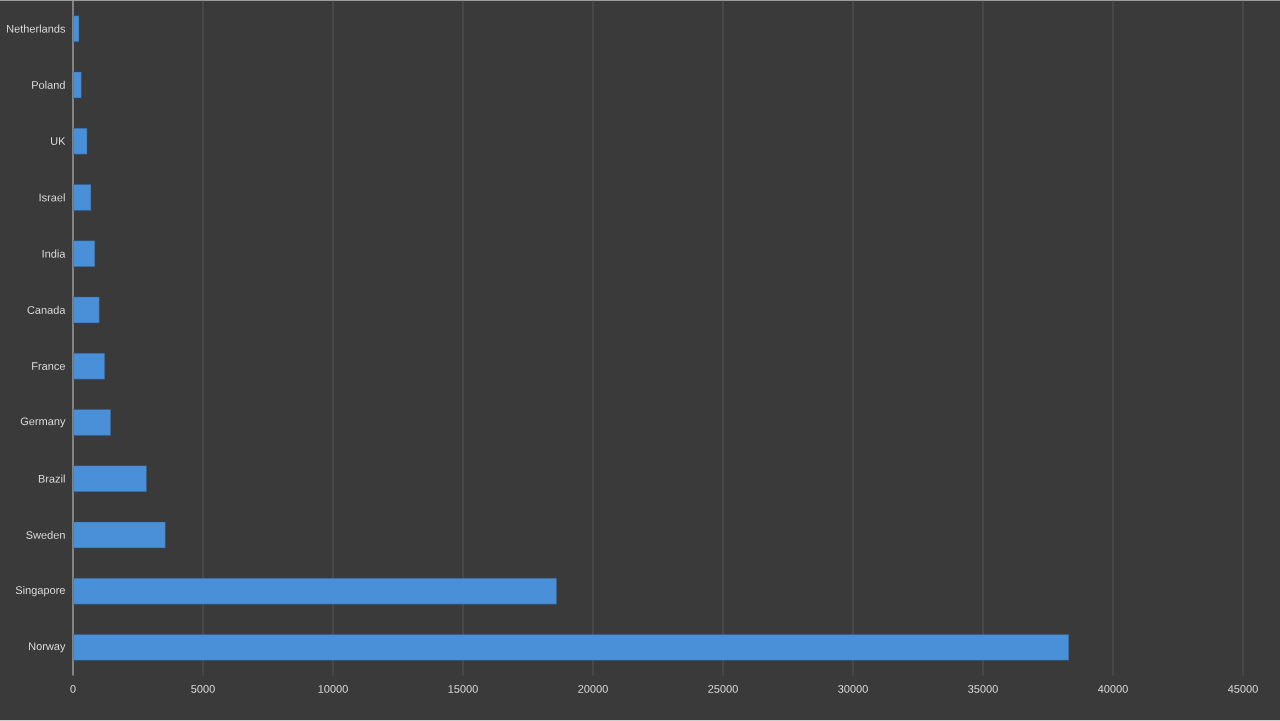  Describe the element at coordinates (43, 422) in the screenshot. I see `y-tick-label: Germany` at that location.